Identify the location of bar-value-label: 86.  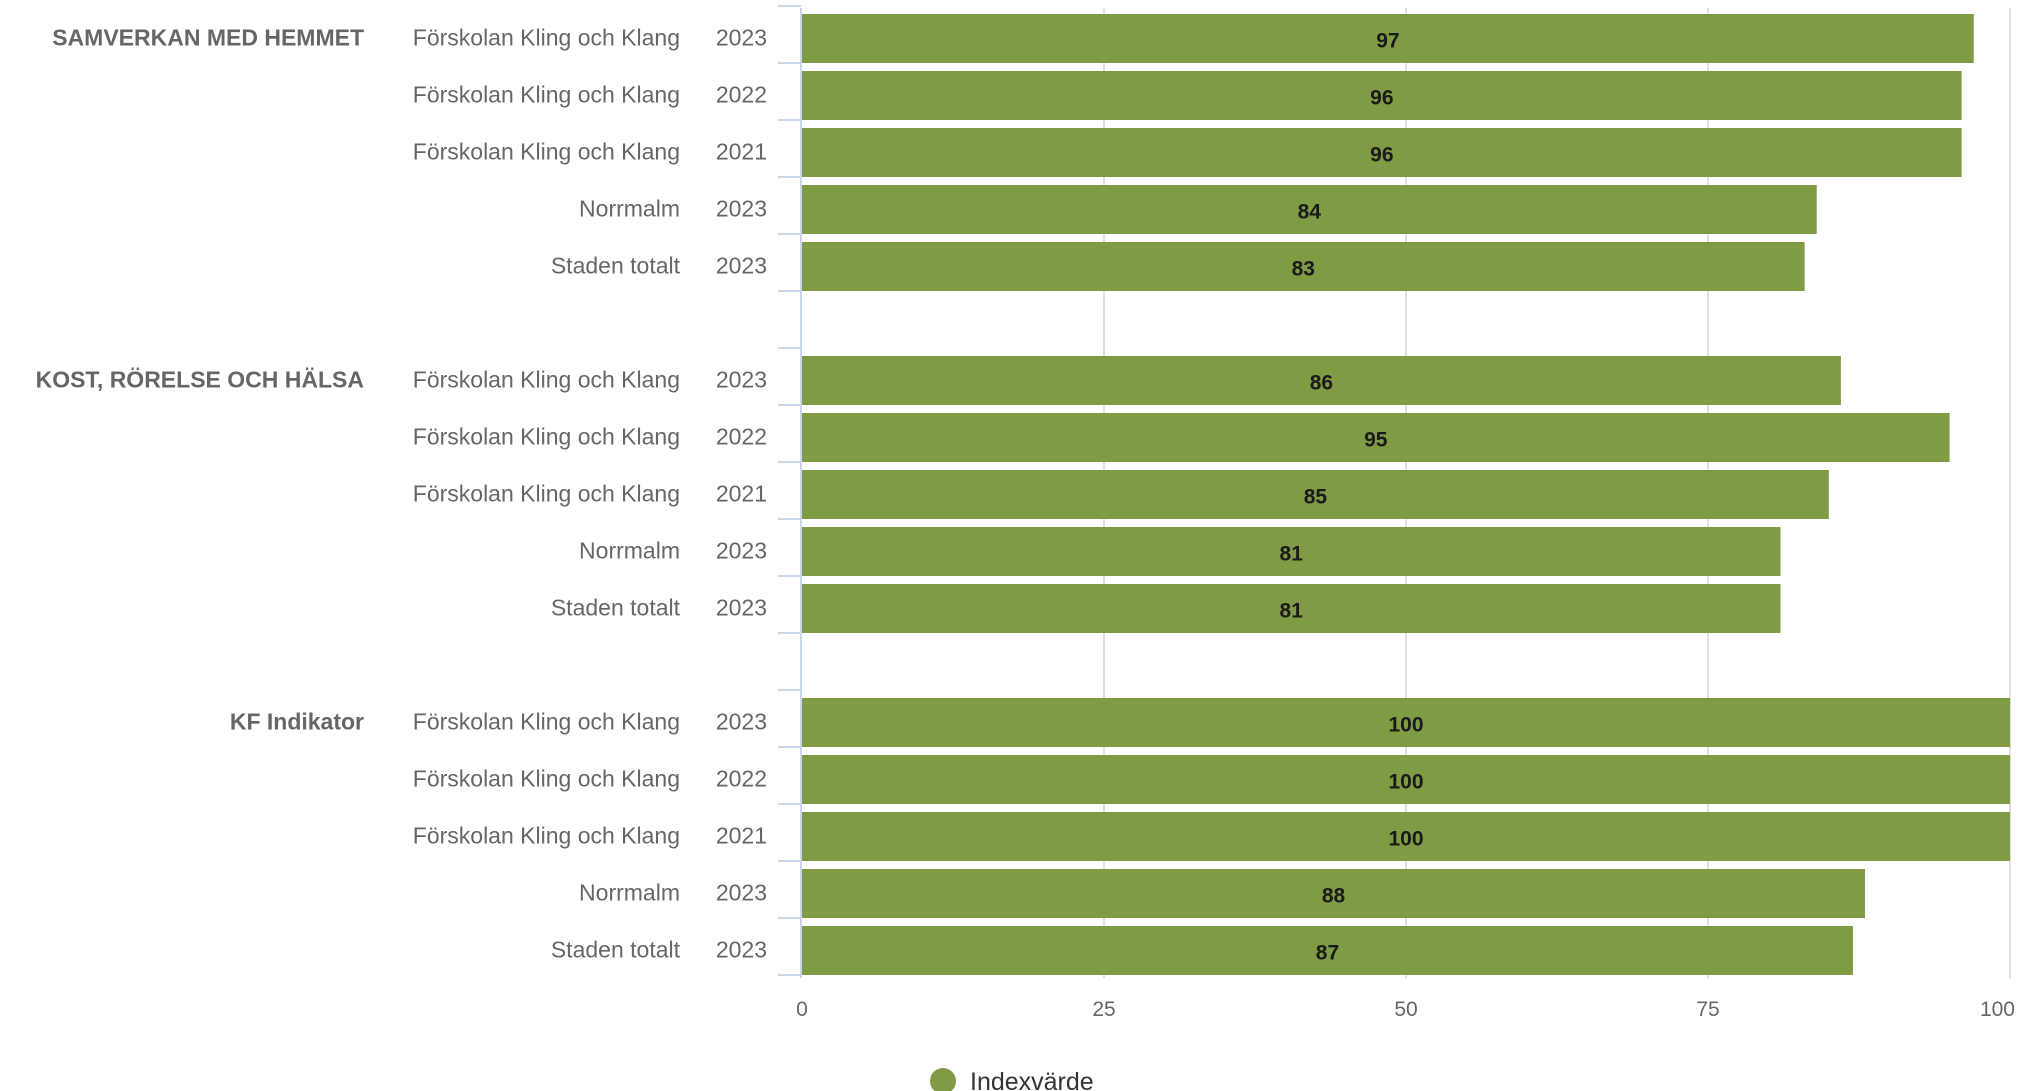
(1321, 383).